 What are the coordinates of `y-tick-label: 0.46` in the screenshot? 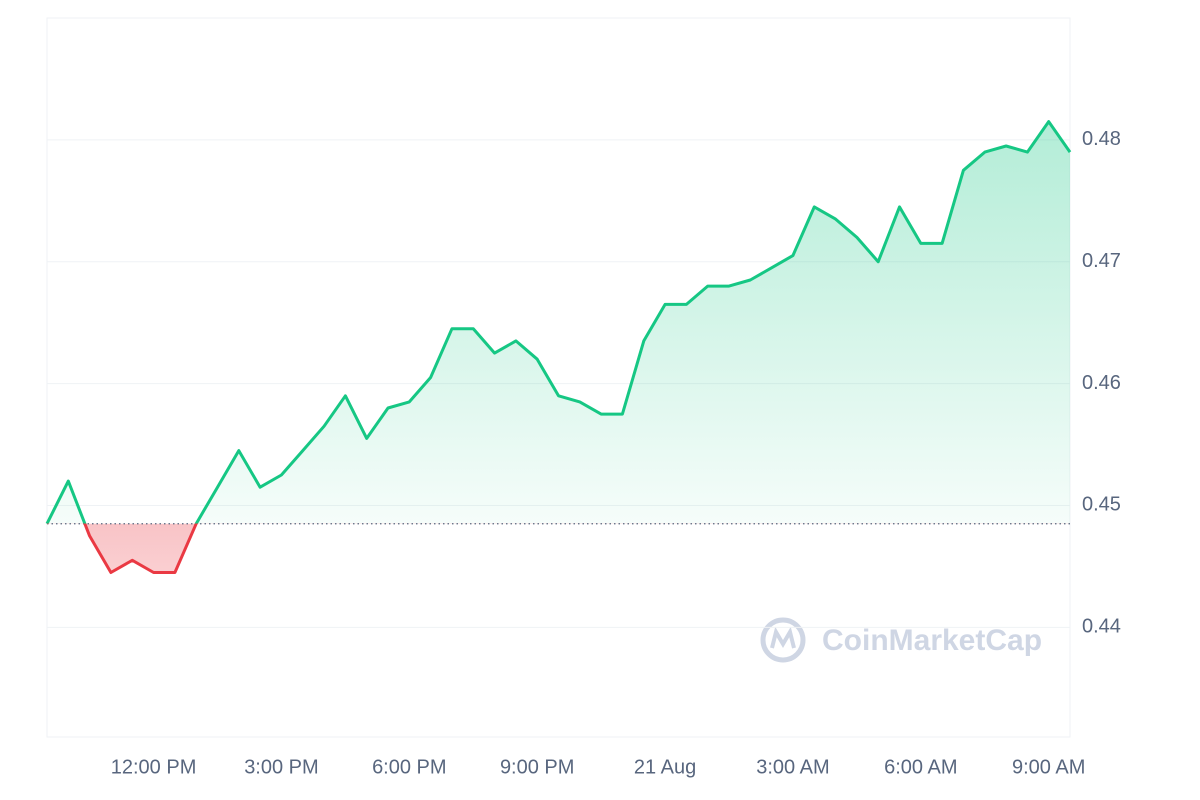 It's located at (1101, 383).